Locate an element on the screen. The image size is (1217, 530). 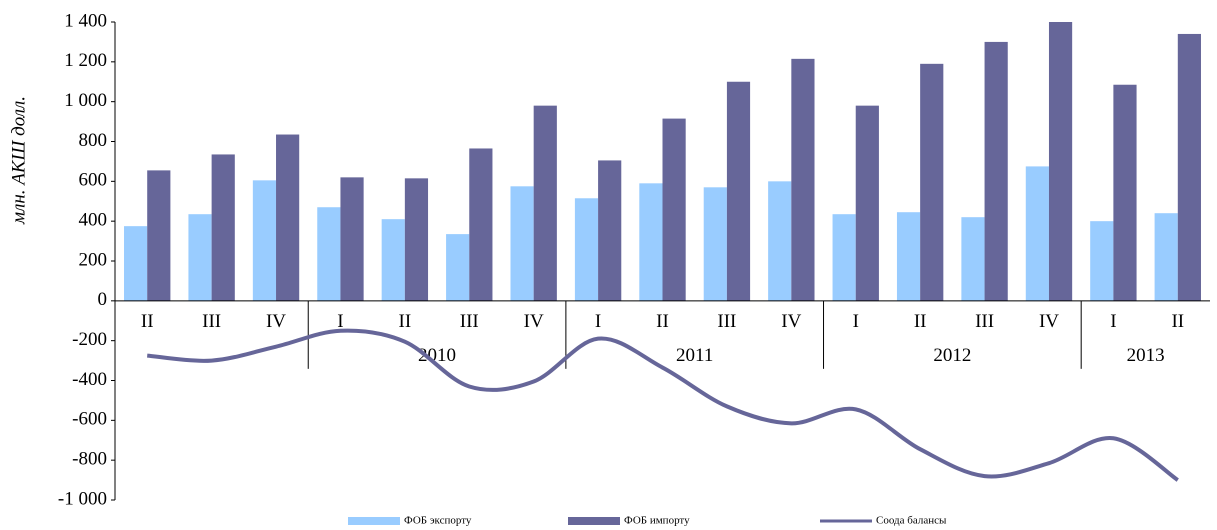
group-label: 2011 is located at coordinates (694, 355).